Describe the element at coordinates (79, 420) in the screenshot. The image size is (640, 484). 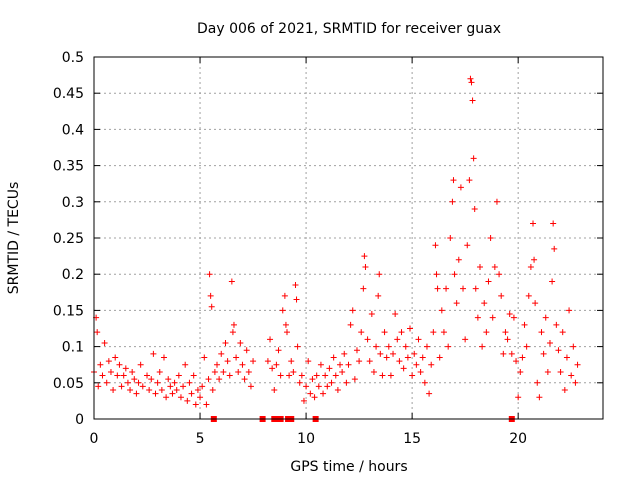
I see `y-tick-label: 0` at that location.